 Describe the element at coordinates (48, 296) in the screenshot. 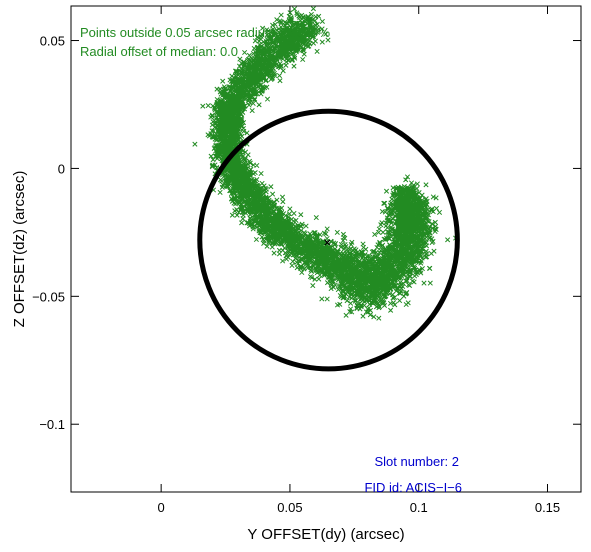

I see `y-tick-label: −0.05` at that location.